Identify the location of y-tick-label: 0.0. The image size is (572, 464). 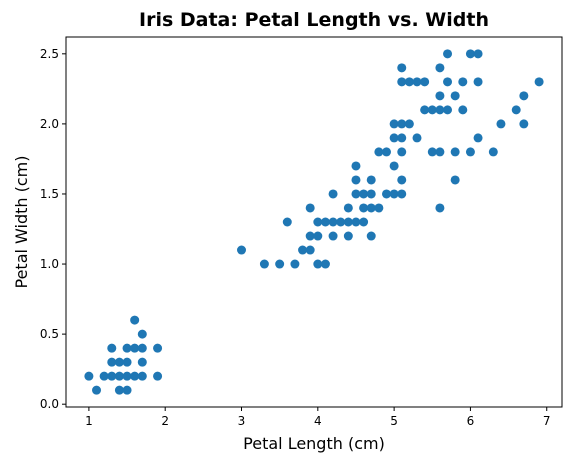
(49, 404).